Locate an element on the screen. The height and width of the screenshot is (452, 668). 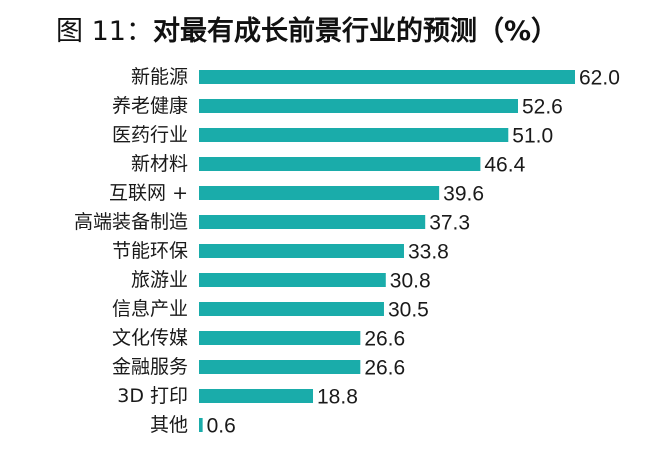
value-label: 30.5 is located at coordinates (408, 310).